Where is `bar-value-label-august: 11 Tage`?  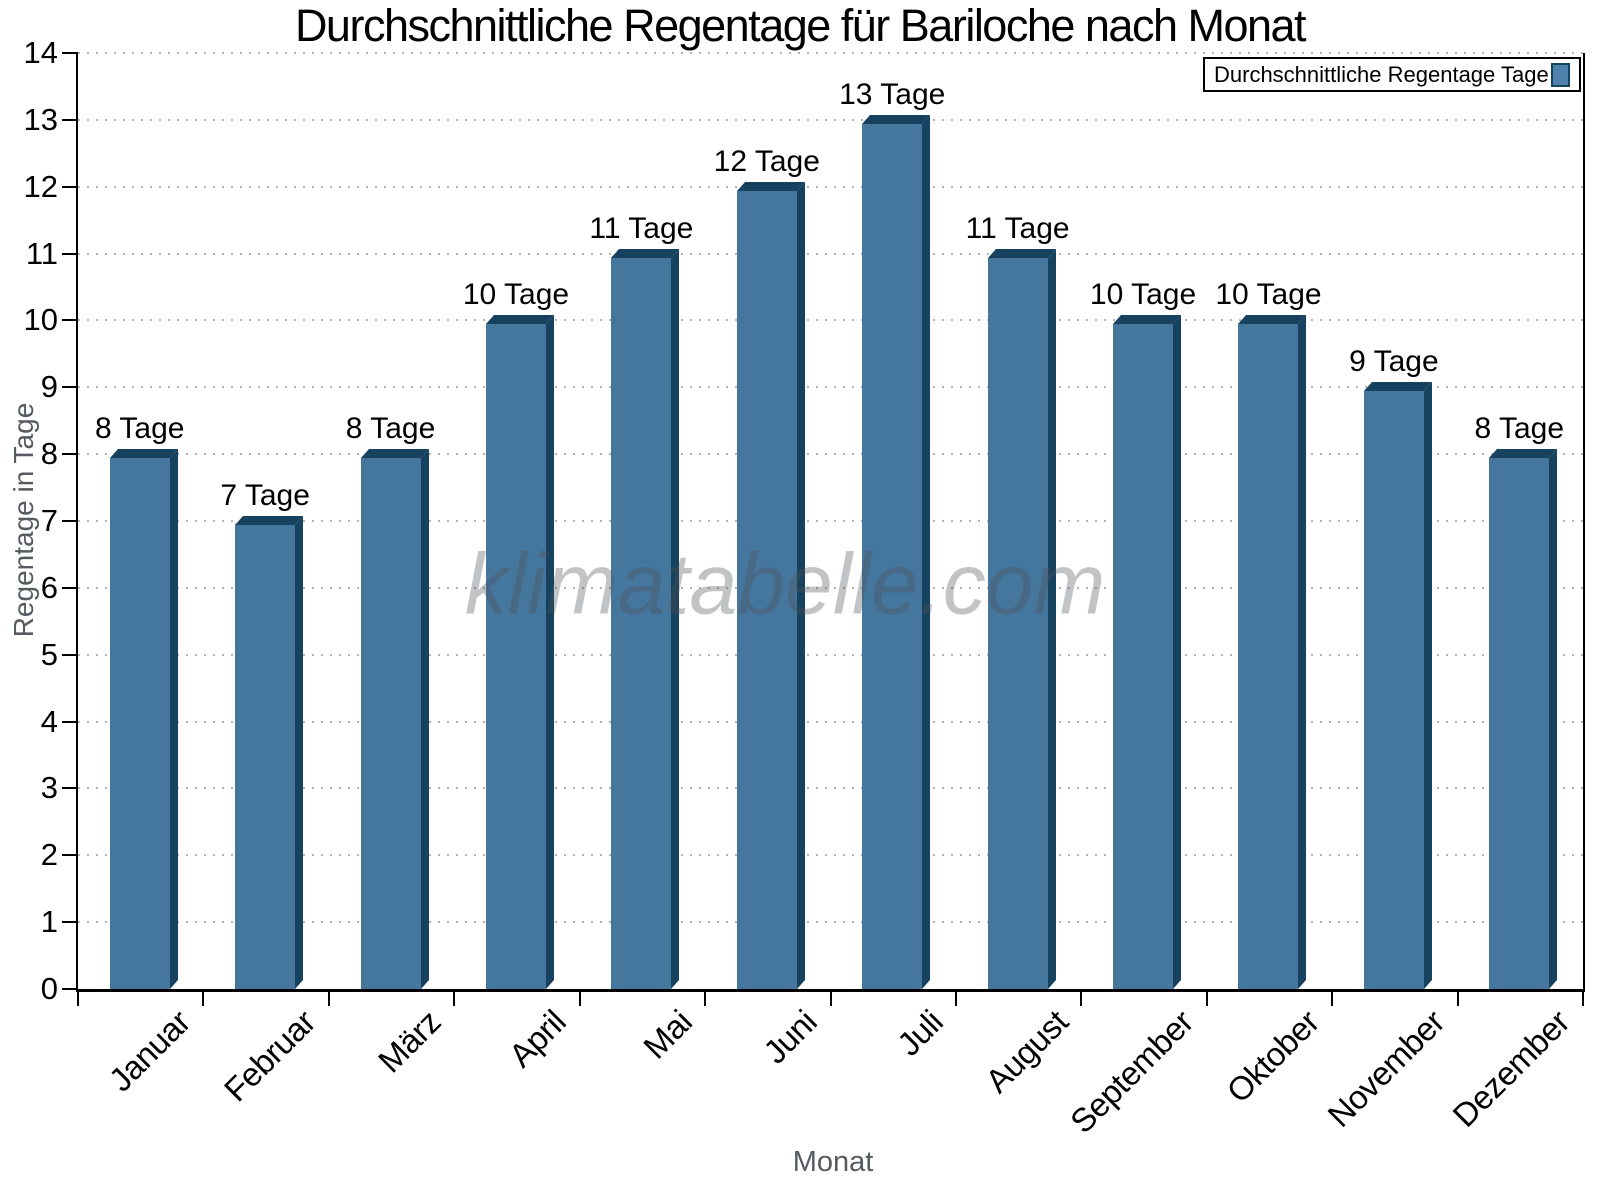
bar-value-label-august: 11 Tage is located at coordinates (1017, 228).